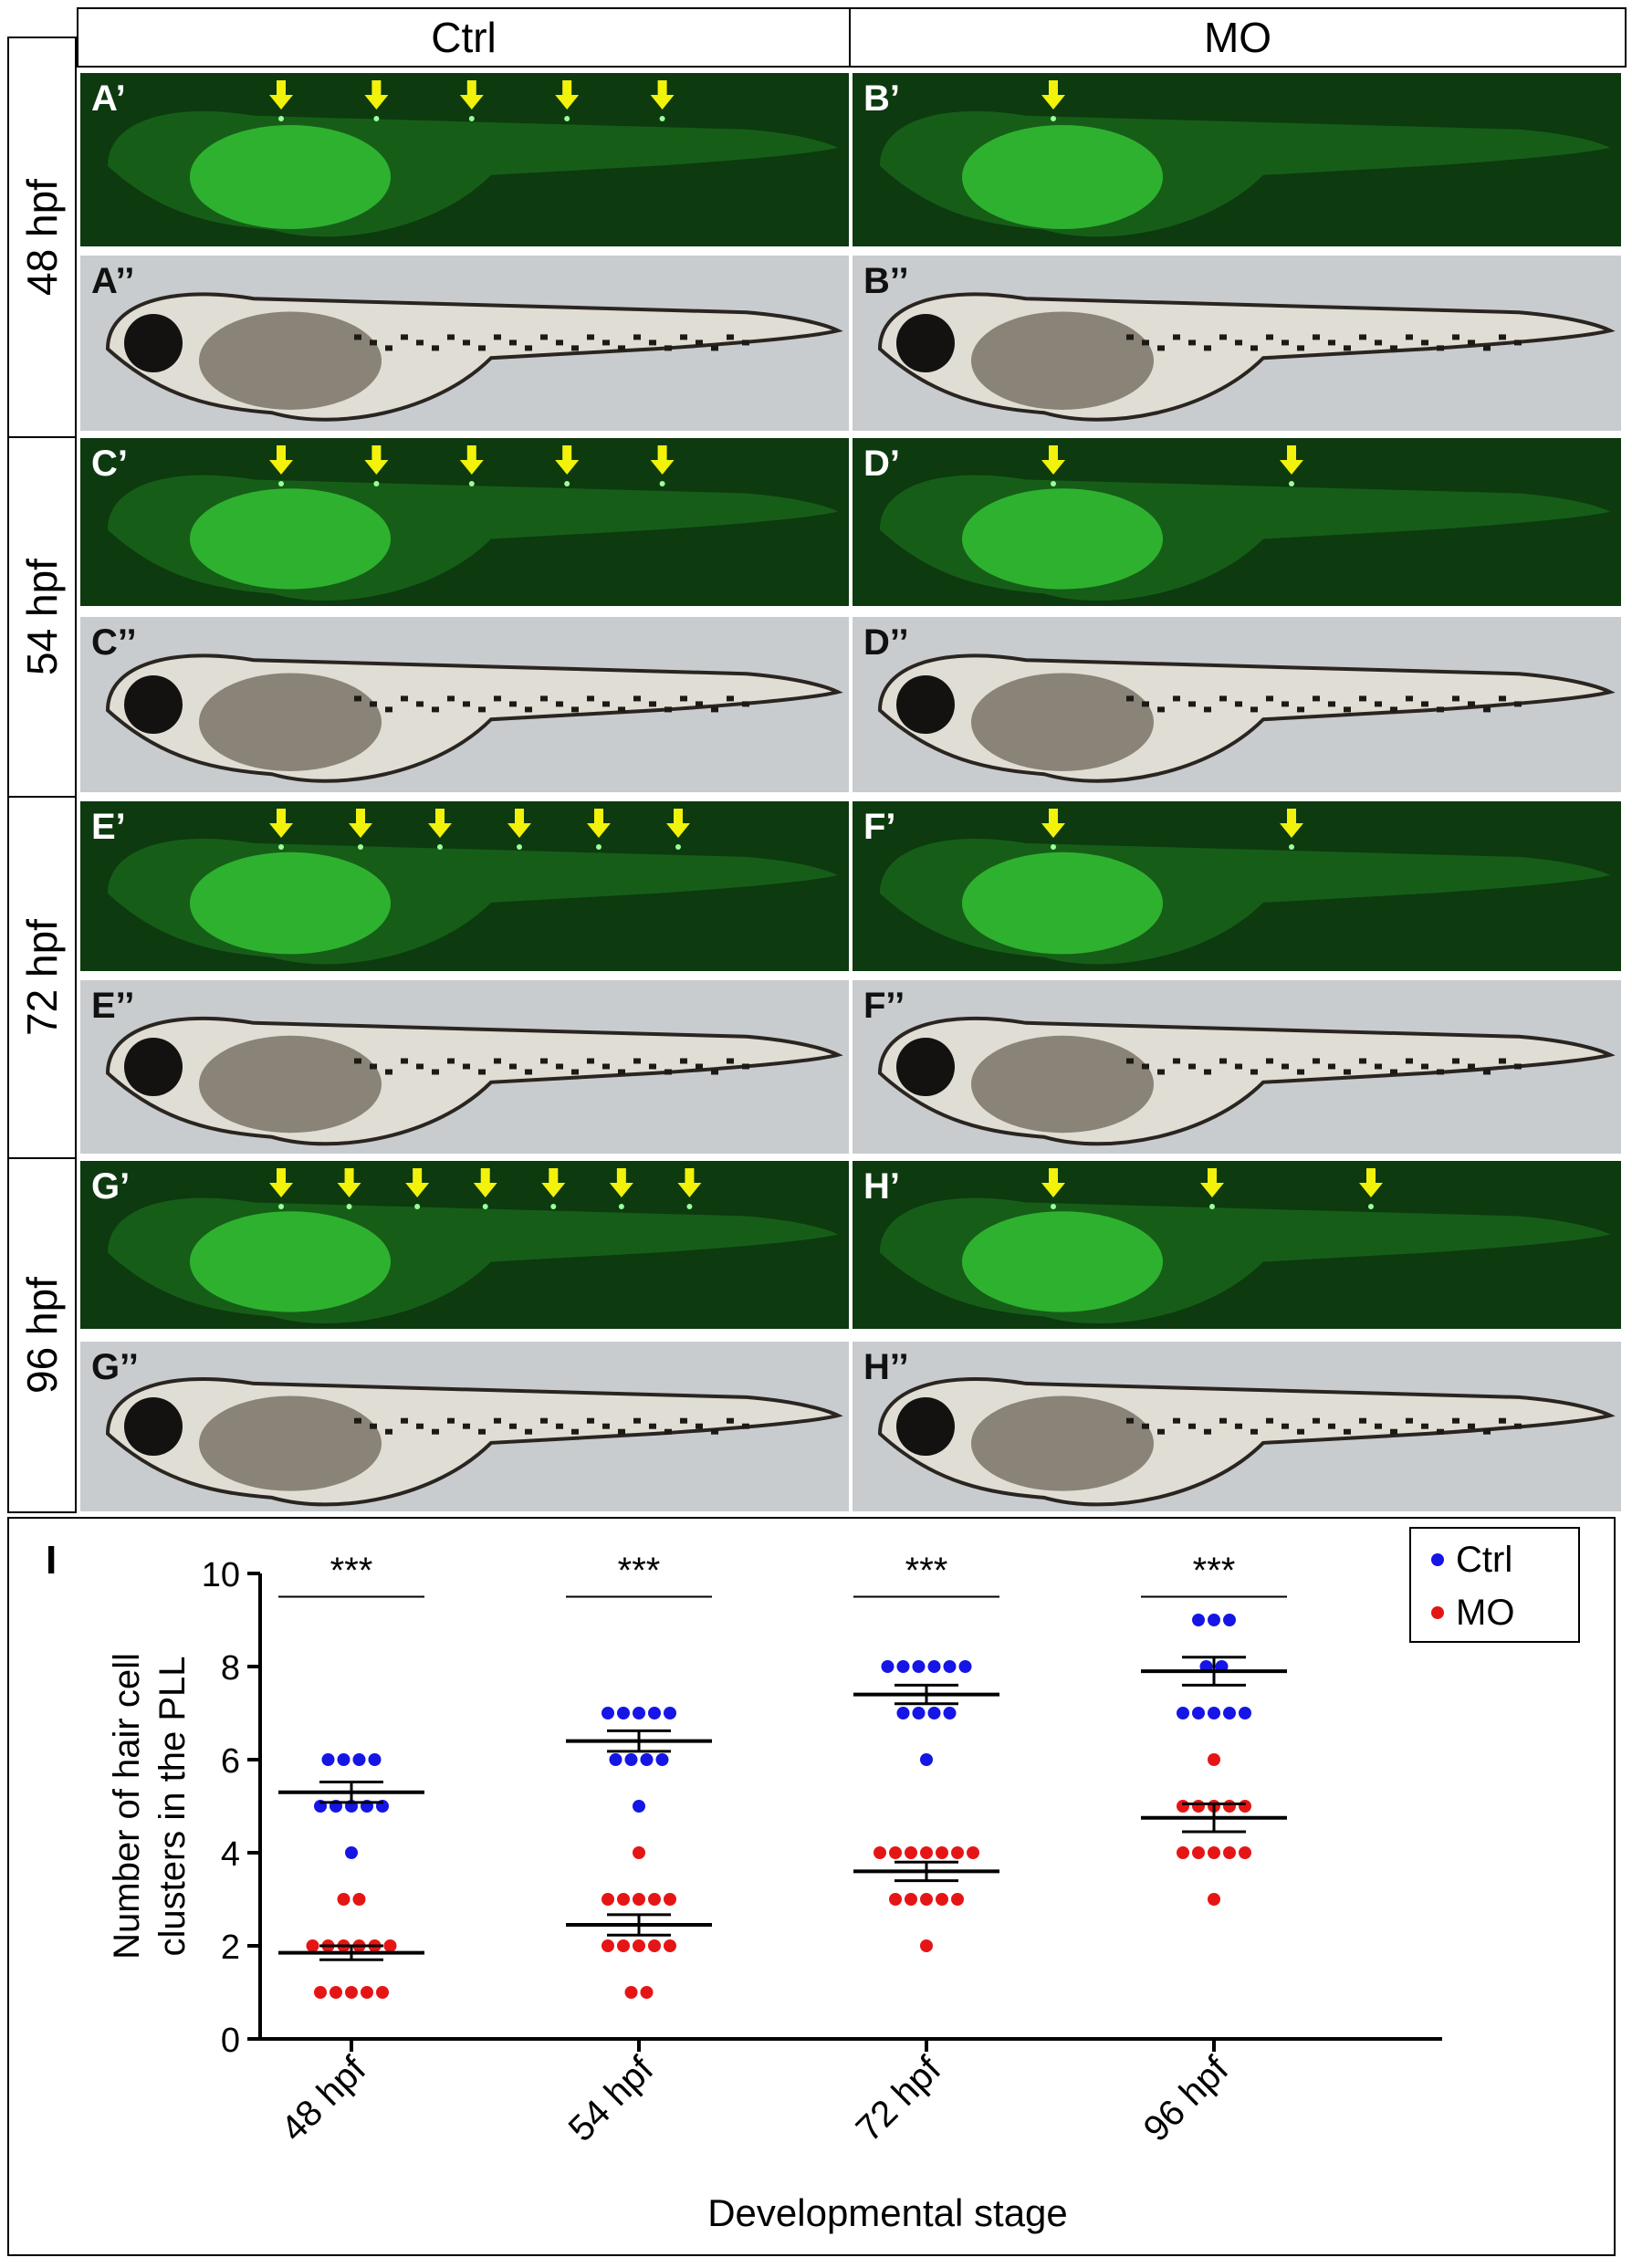  I want to click on x-tick-label: 48 hpf, so click(324, 2099).